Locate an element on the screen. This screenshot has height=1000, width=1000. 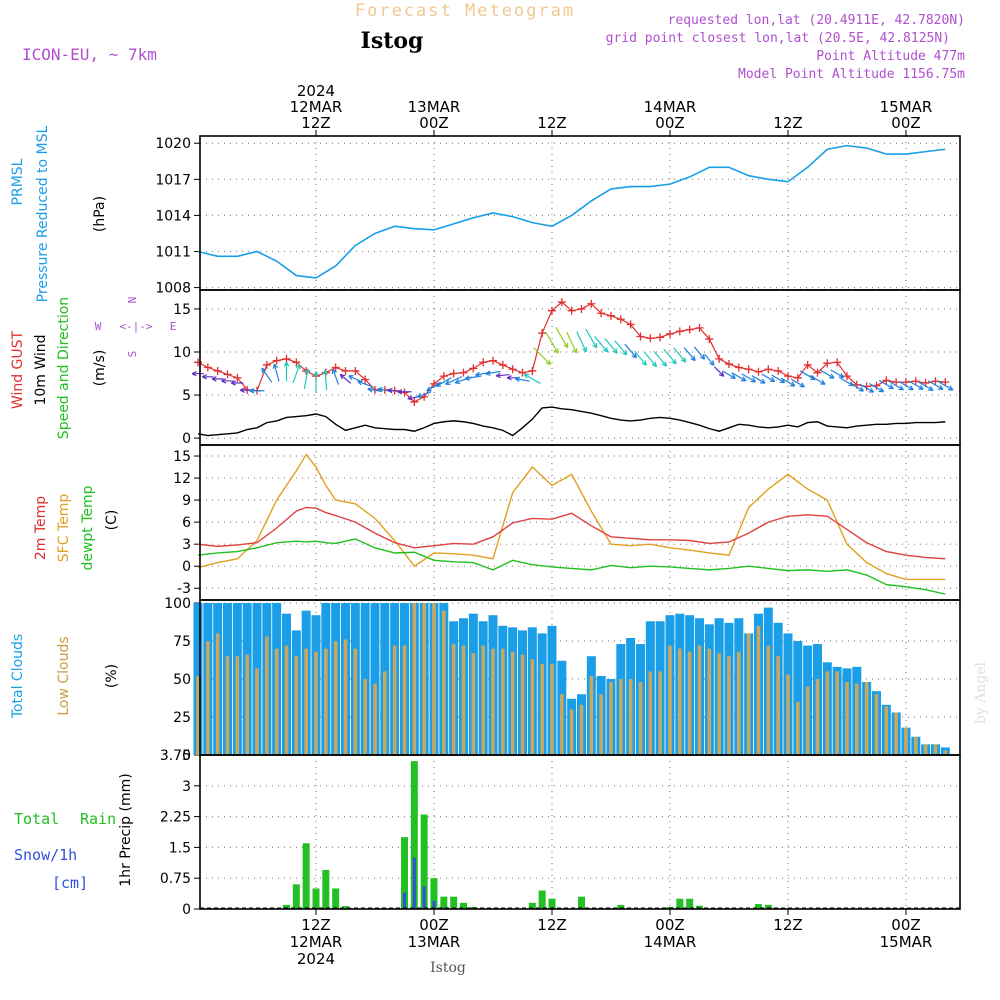
y-tick-label: 15 is located at coordinates (182, 457).